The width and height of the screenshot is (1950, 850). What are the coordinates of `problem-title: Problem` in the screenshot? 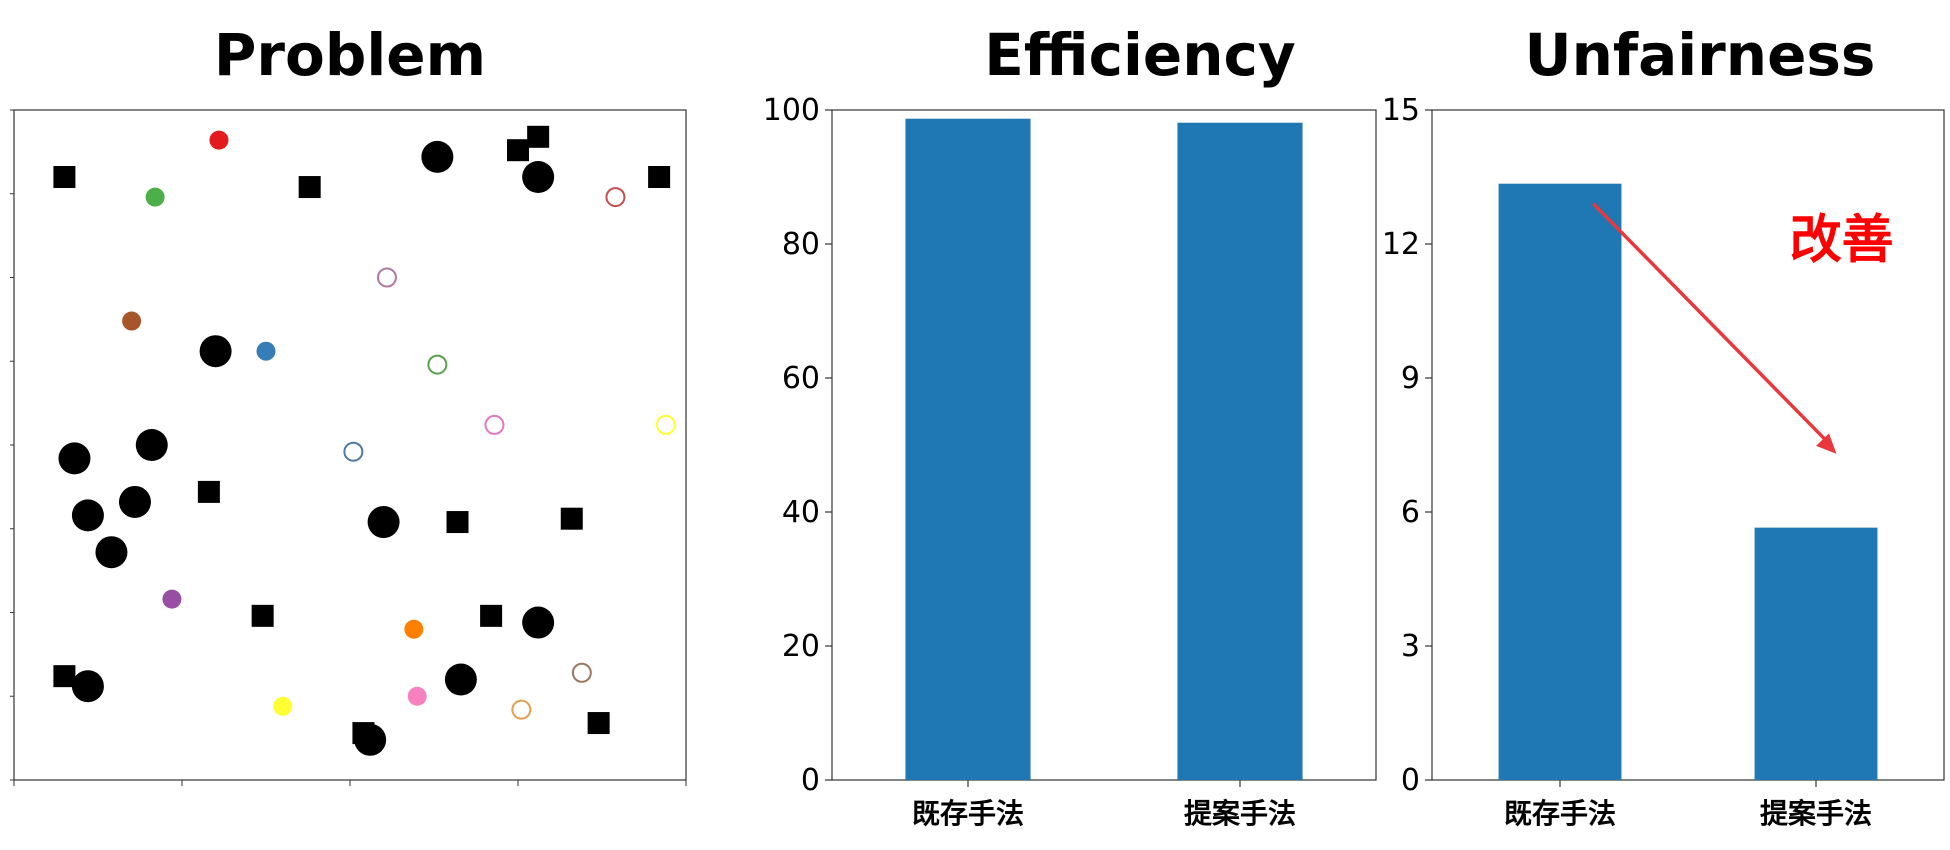 It's located at (350, 55).